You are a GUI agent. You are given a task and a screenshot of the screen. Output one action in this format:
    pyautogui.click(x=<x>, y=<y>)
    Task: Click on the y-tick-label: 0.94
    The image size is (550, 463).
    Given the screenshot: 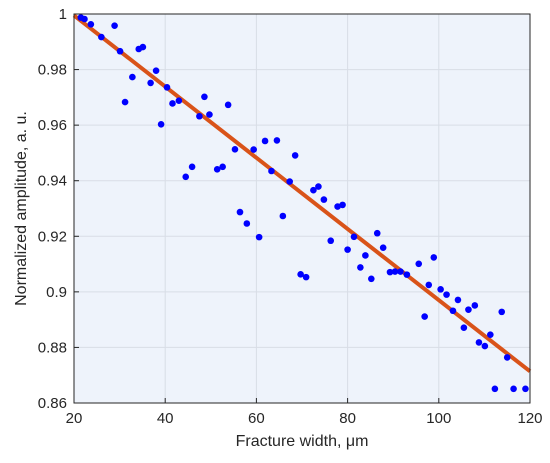 What is the action you would take?
    pyautogui.click(x=52, y=181)
    